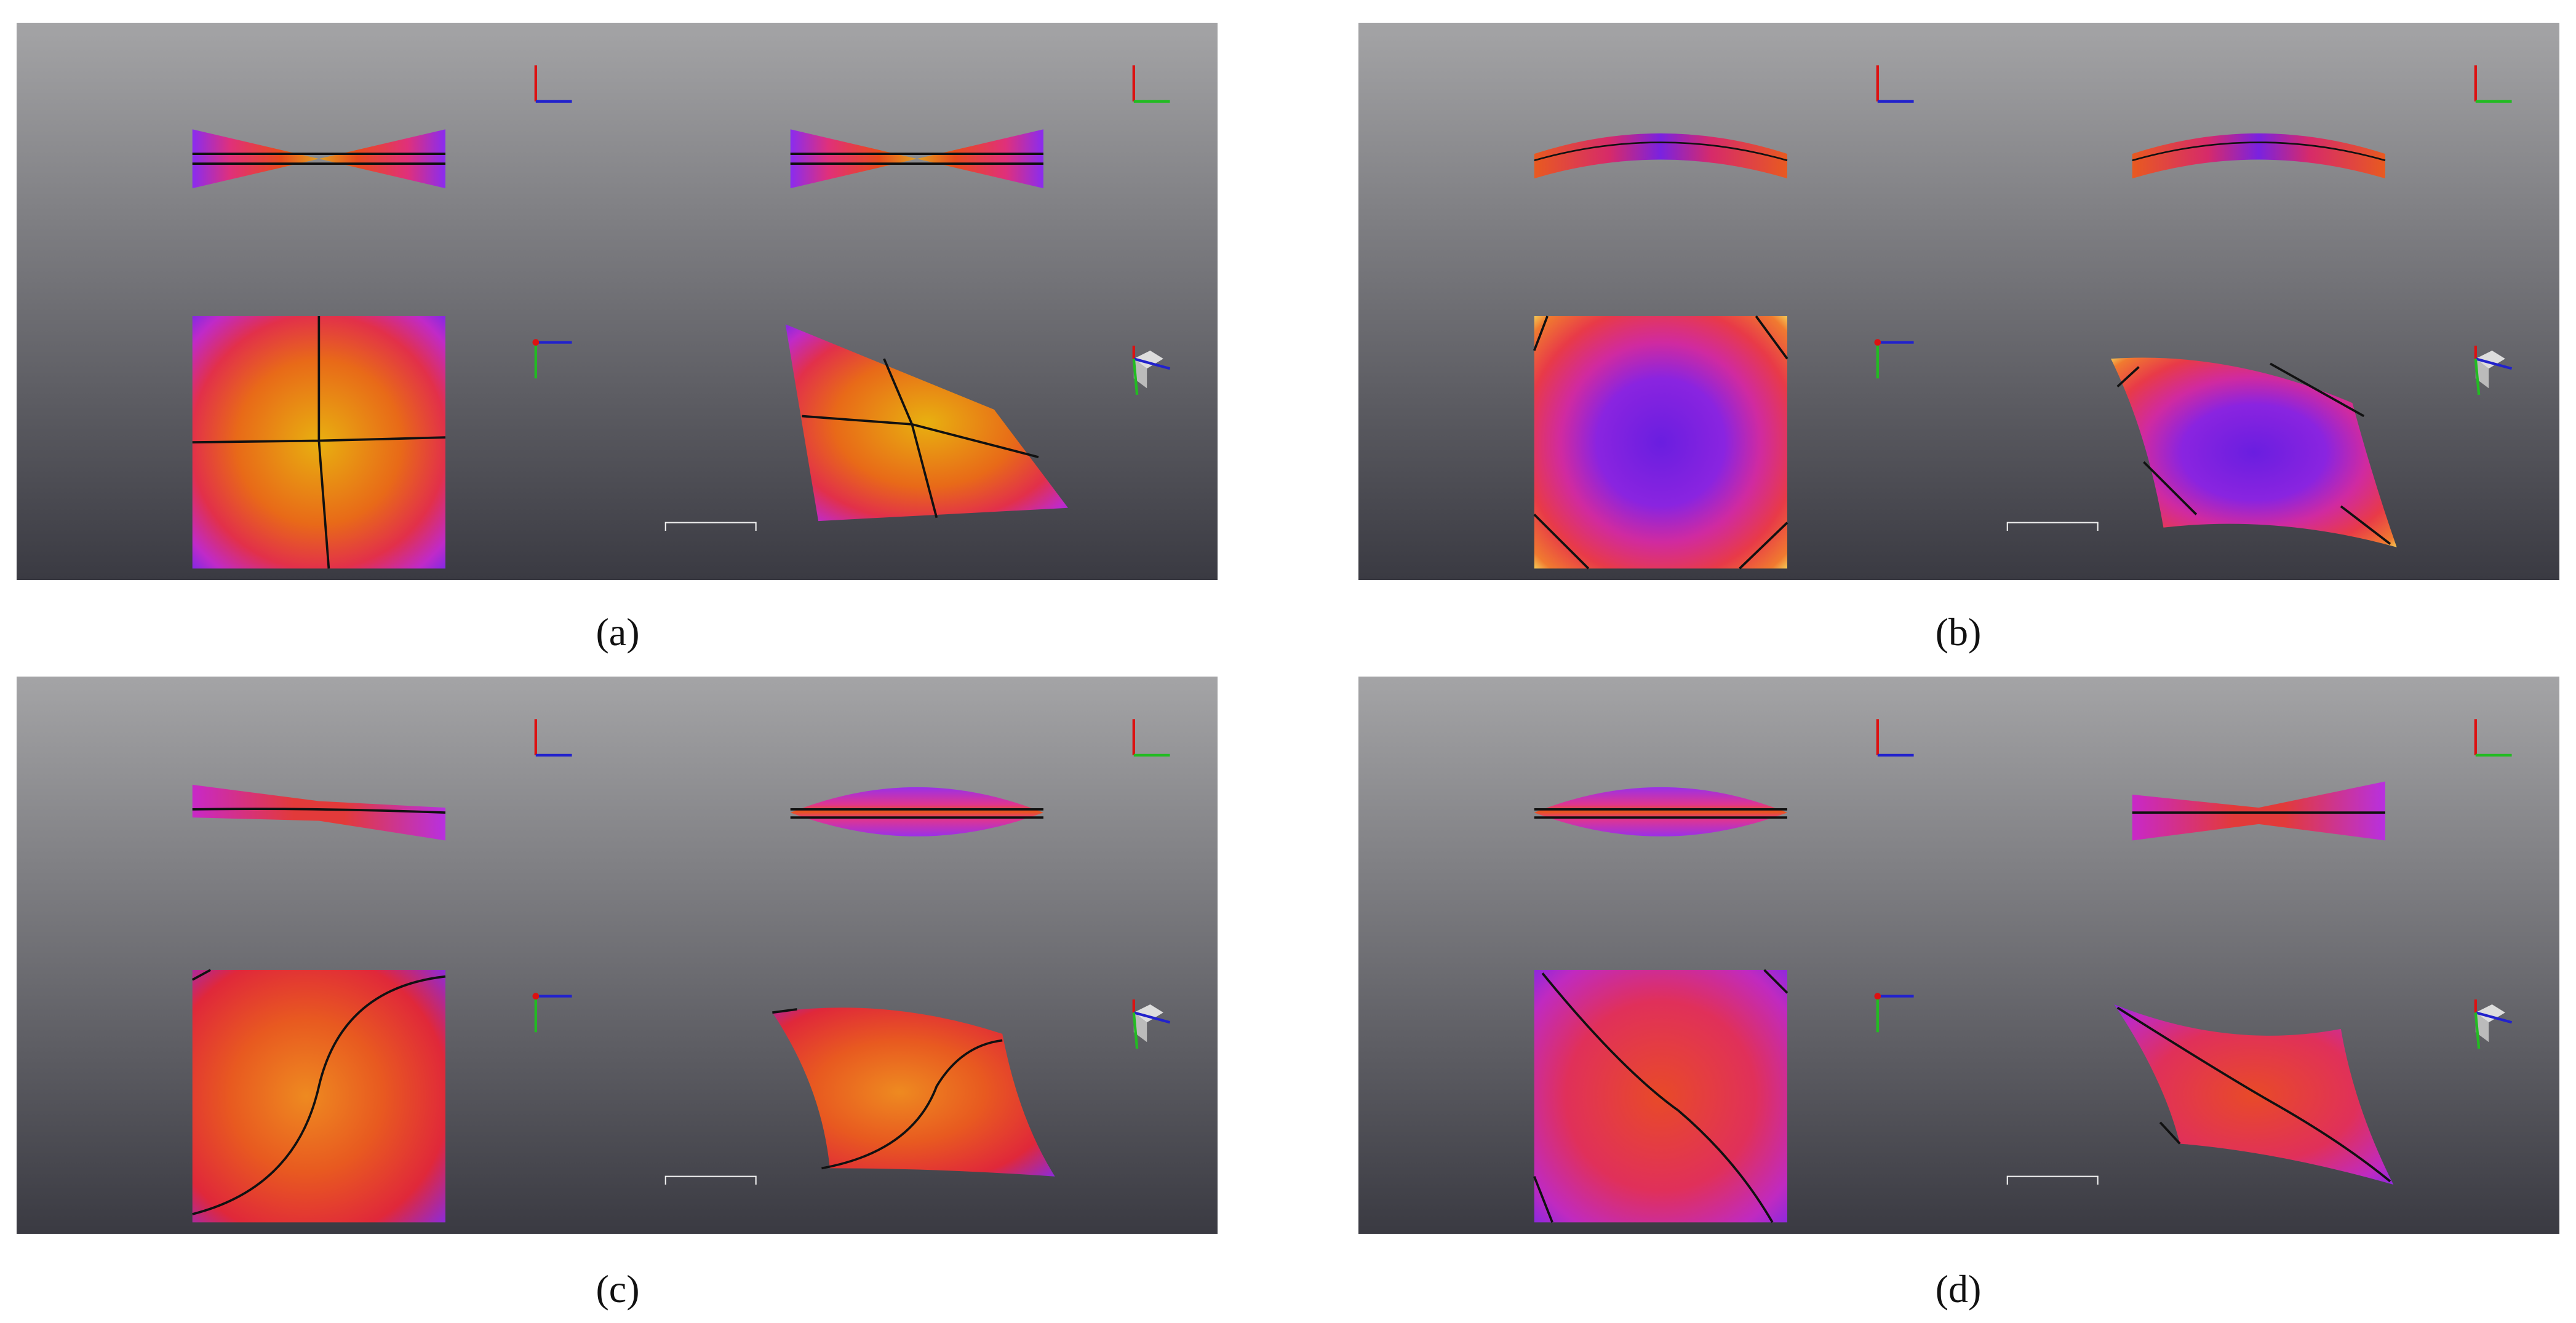 The image size is (2576, 1323). Describe the element at coordinates (1958, 1289) in the screenshot. I see `panel-caption: (d)` at that location.